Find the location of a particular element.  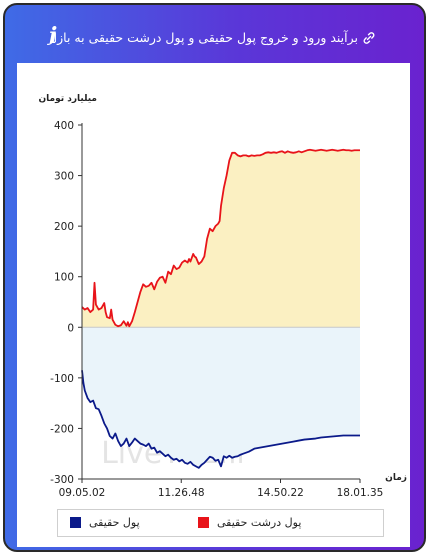

x-tick-label-1: 11.26.48 is located at coordinates (181, 493).